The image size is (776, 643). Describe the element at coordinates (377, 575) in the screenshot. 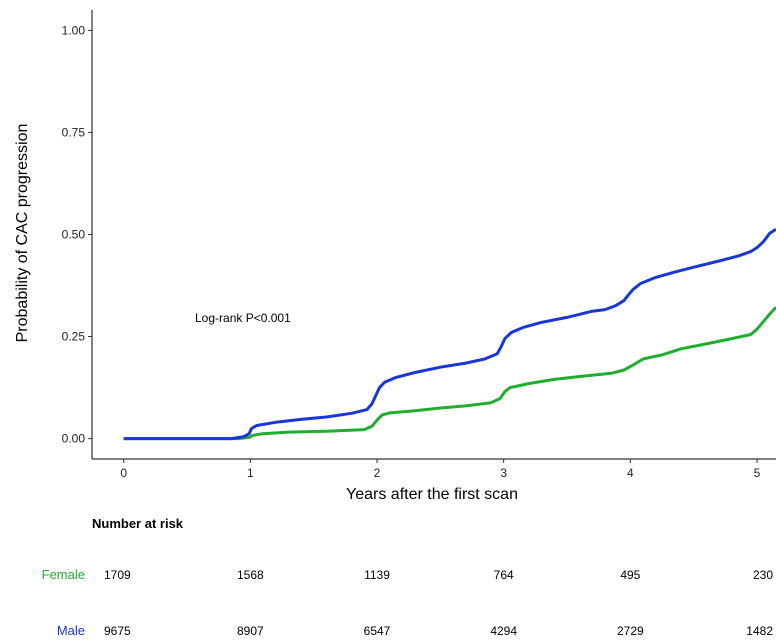

I see `risk-value: 1139` at that location.